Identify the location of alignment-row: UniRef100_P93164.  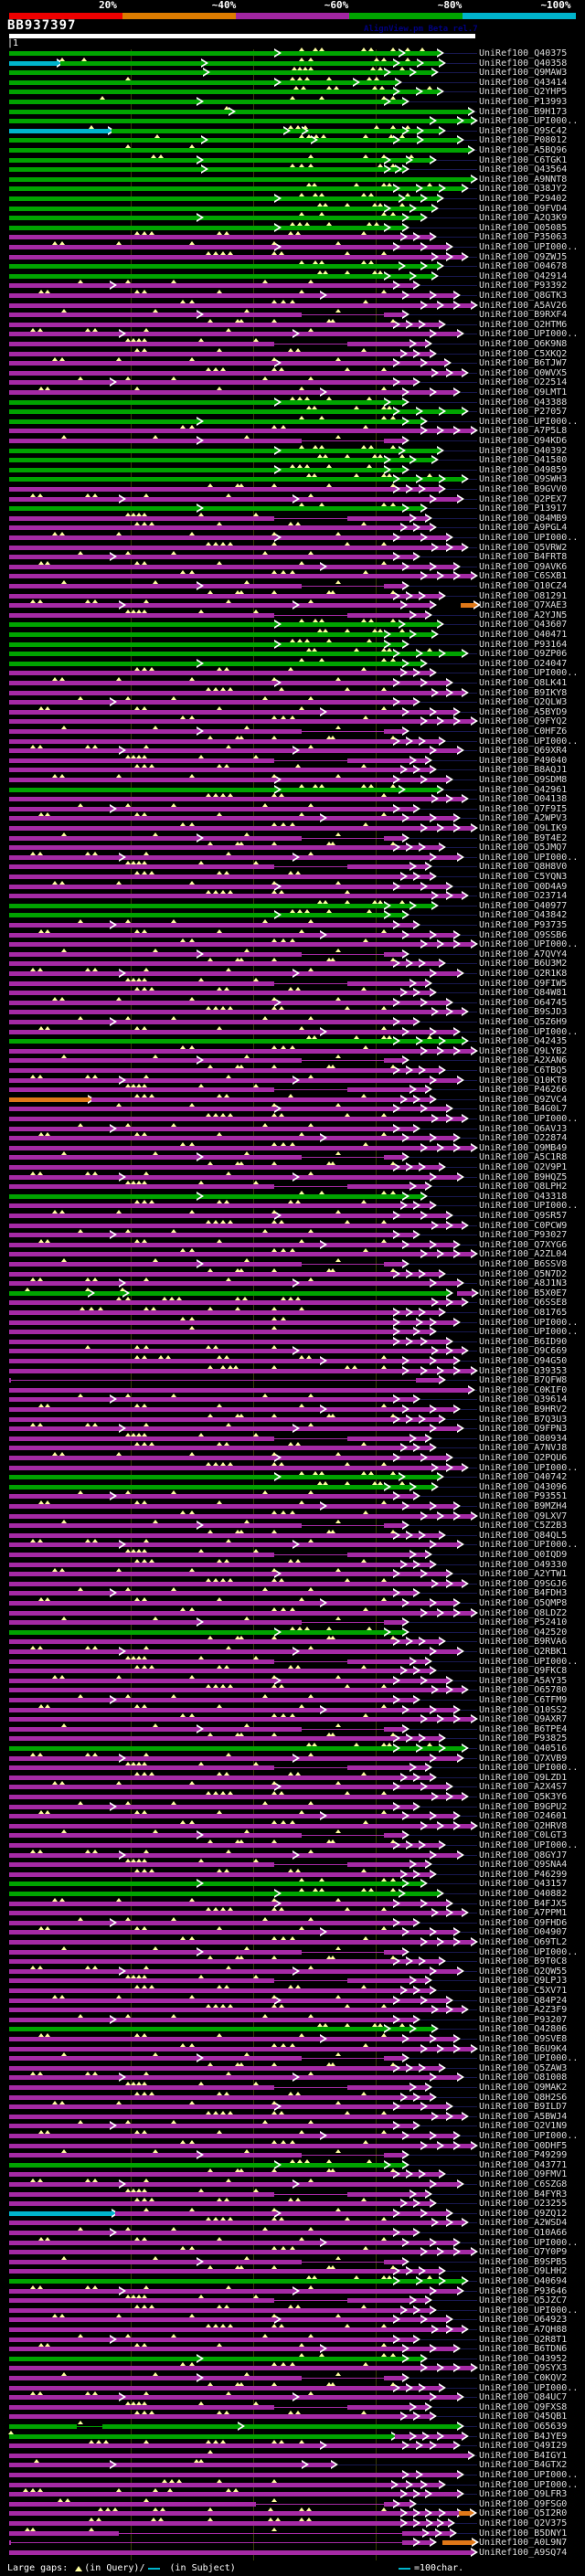
(293, 645).